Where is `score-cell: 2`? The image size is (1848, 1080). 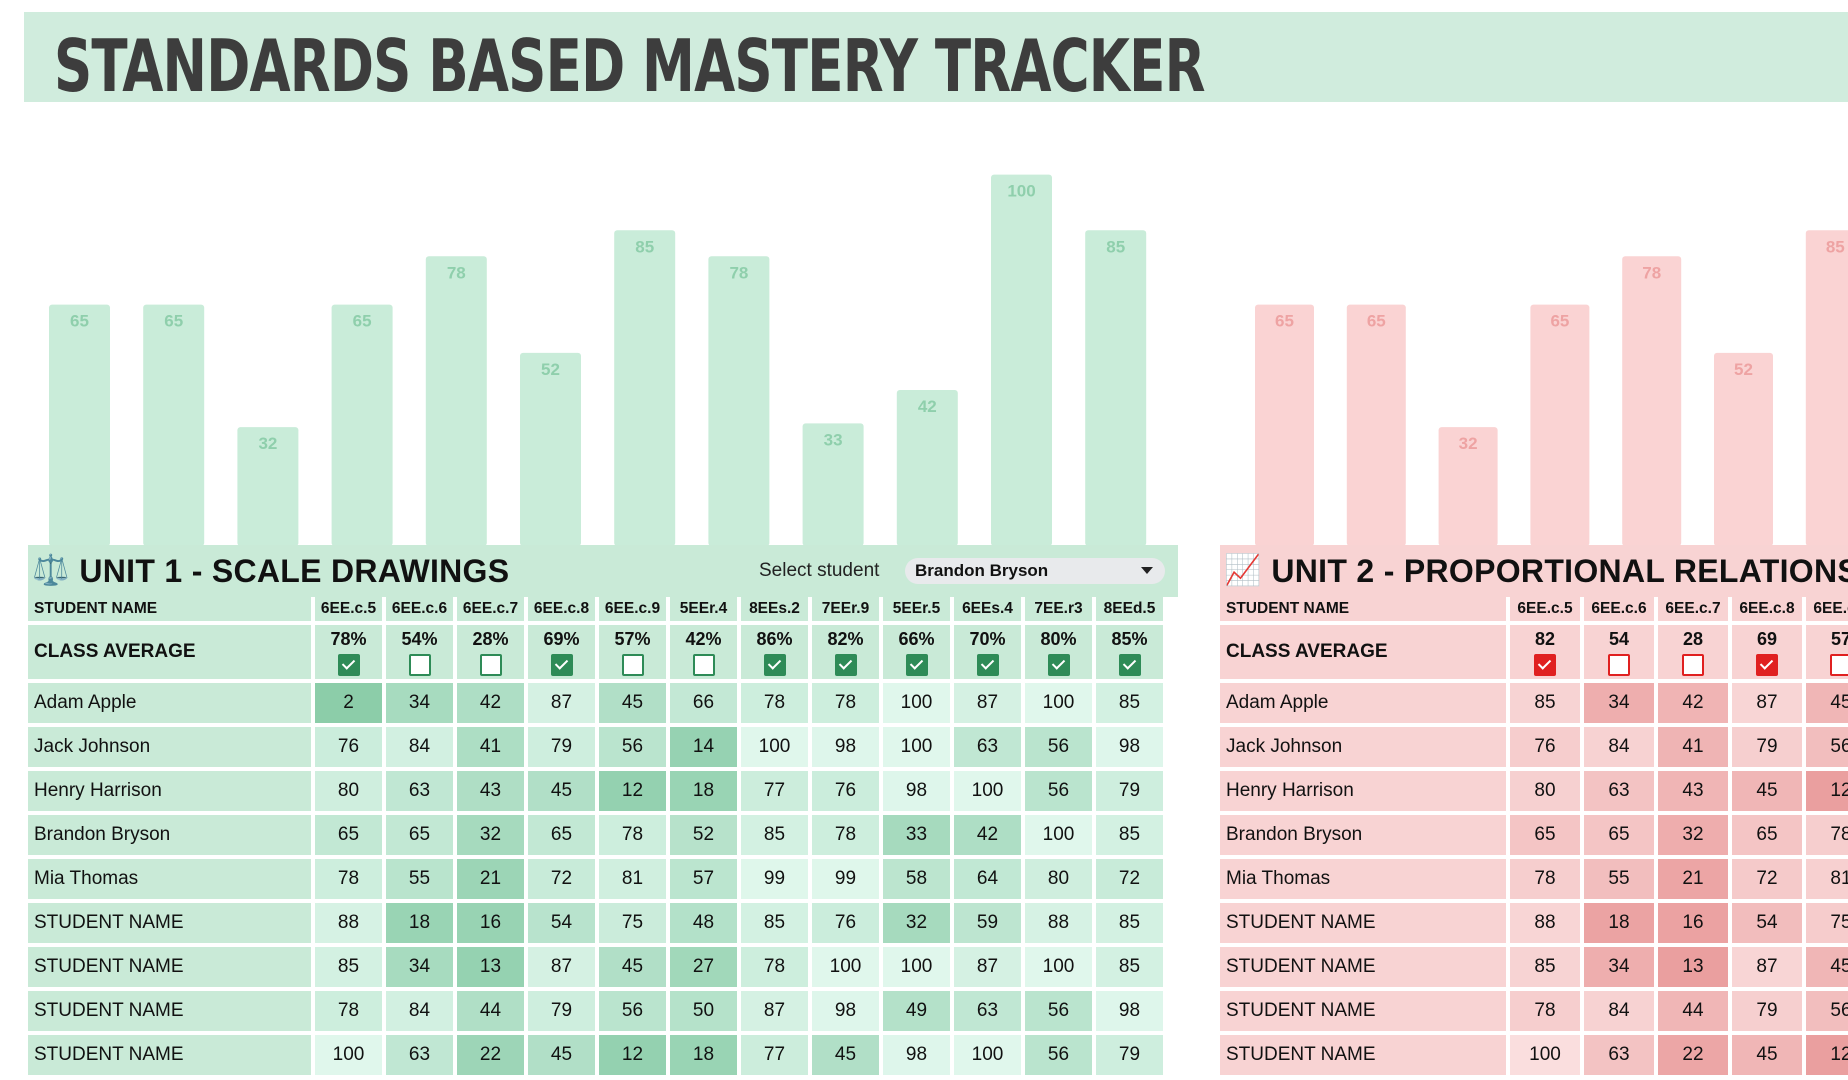
score-cell: 2 is located at coordinates (348, 705).